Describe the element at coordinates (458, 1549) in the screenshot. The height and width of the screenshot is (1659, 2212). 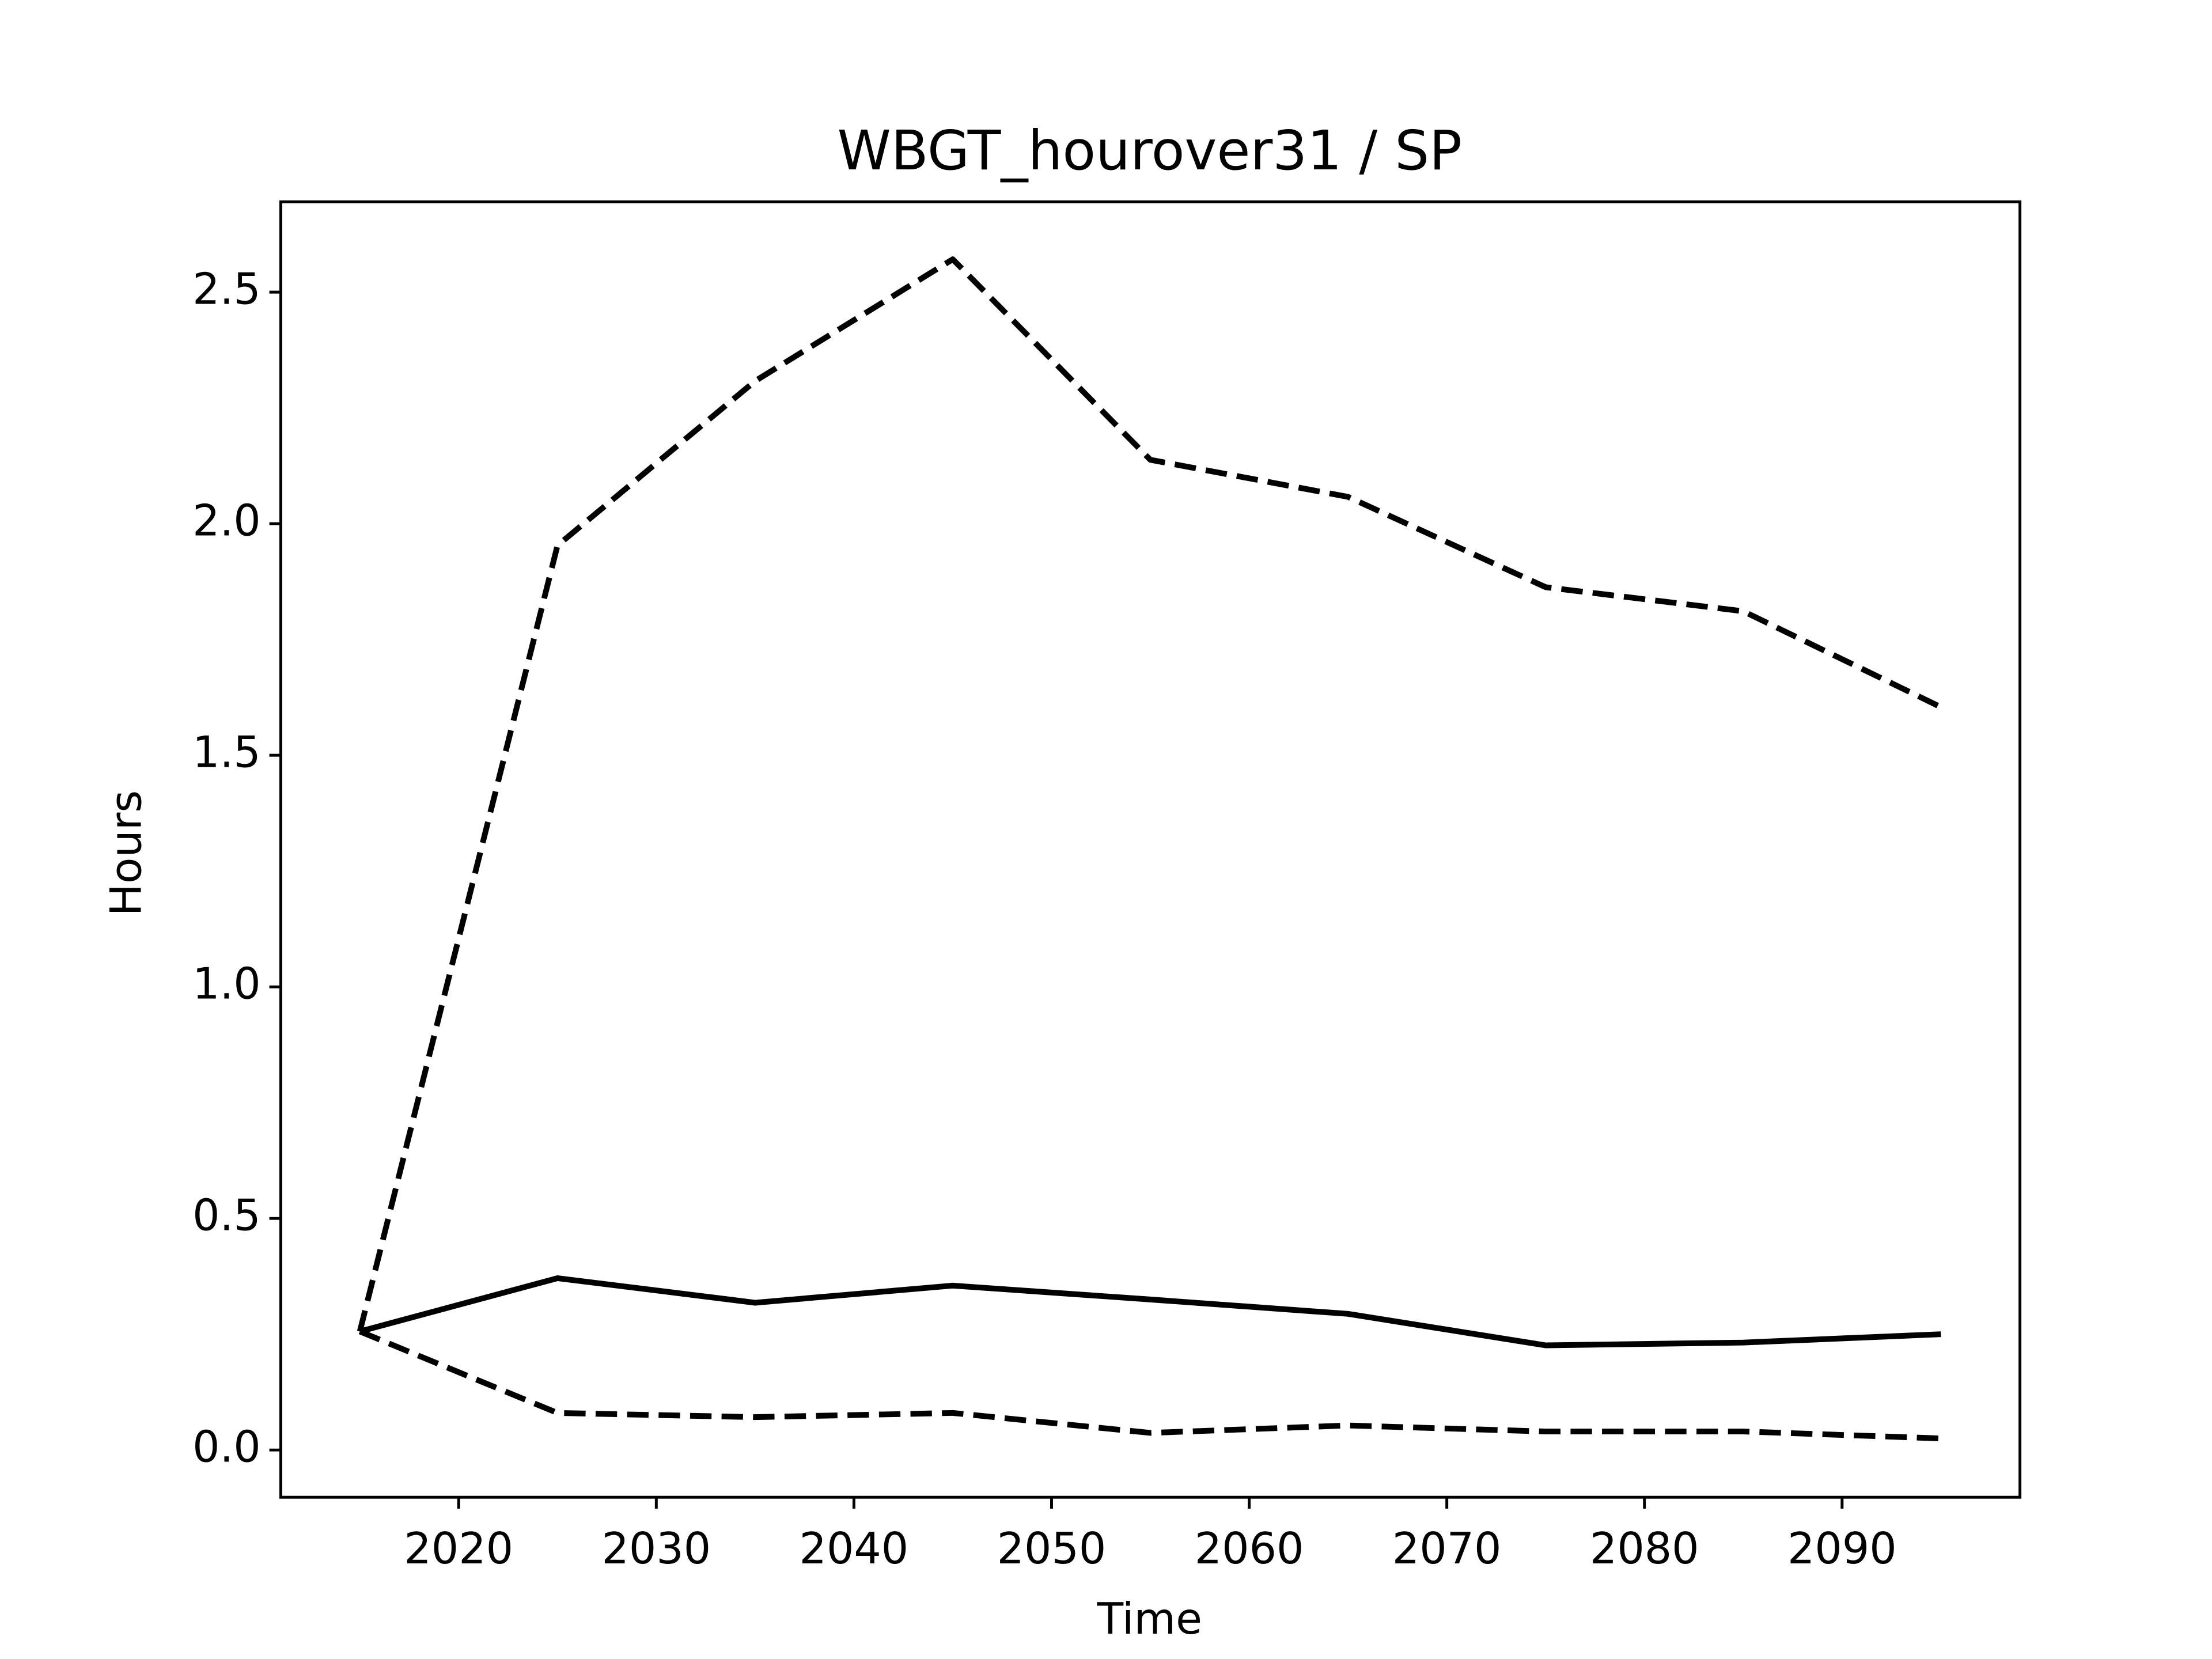
I see `x-tick-label: 2020` at that location.